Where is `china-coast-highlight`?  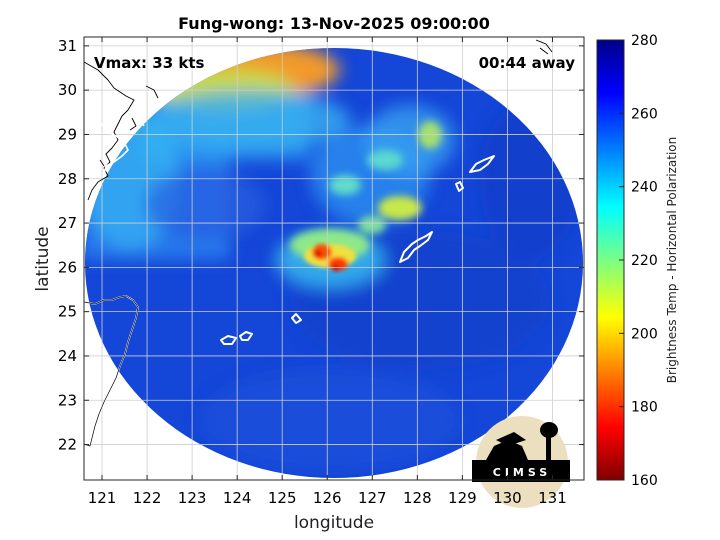 china-coast-highlight is located at coordinates (122, 143).